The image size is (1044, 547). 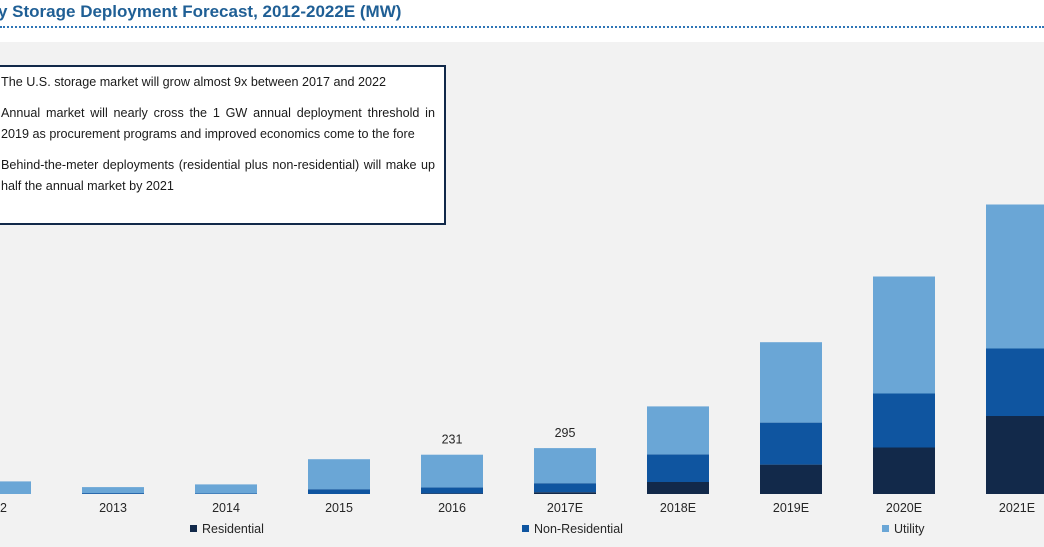 What do you see at coordinates (113, 493) in the screenshot?
I see `bar-segment-non-residential-2013` at bounding box center [113, 493].